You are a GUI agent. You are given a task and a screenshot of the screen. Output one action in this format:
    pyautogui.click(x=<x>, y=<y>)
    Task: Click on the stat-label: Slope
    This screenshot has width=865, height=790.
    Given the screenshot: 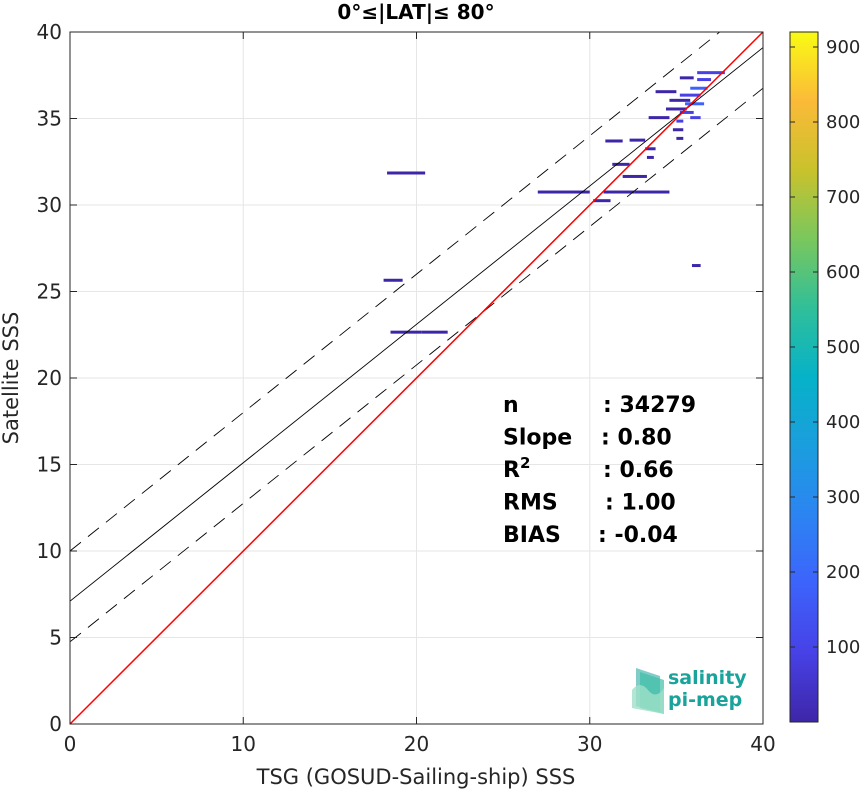 What is the action you would take?
    pyautogui.click(x=537, y=438)
    